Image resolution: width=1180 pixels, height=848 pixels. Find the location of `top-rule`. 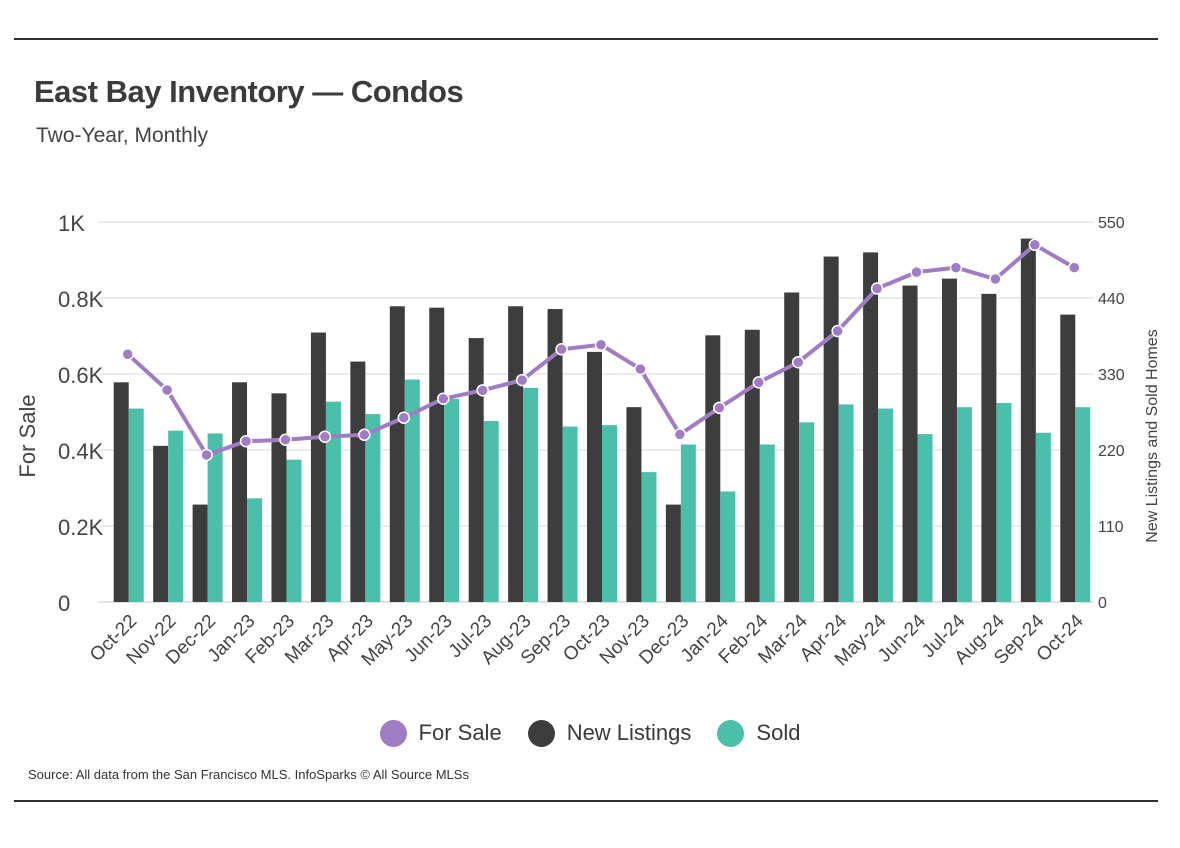

top-rule is located at coordinates (586, 39).